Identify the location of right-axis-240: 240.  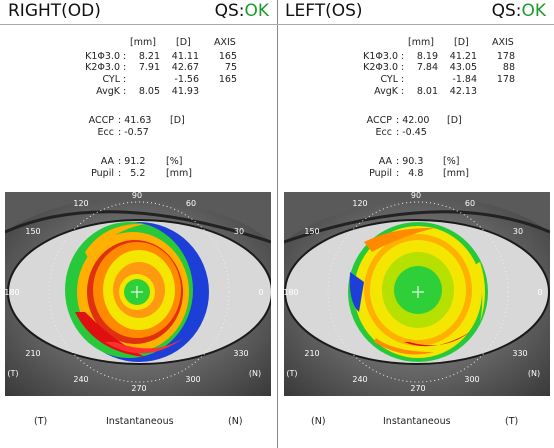
(80, 379).